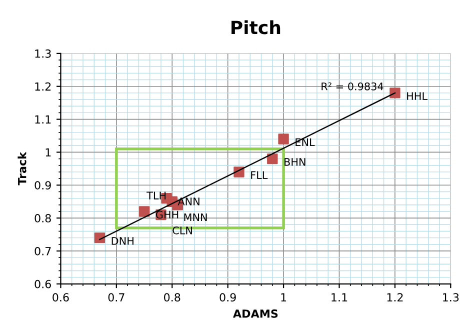  What do you see at coordinates (195, 217) in the screenshot?
I see `data-label: MNN` at bounding box center [195, 217].